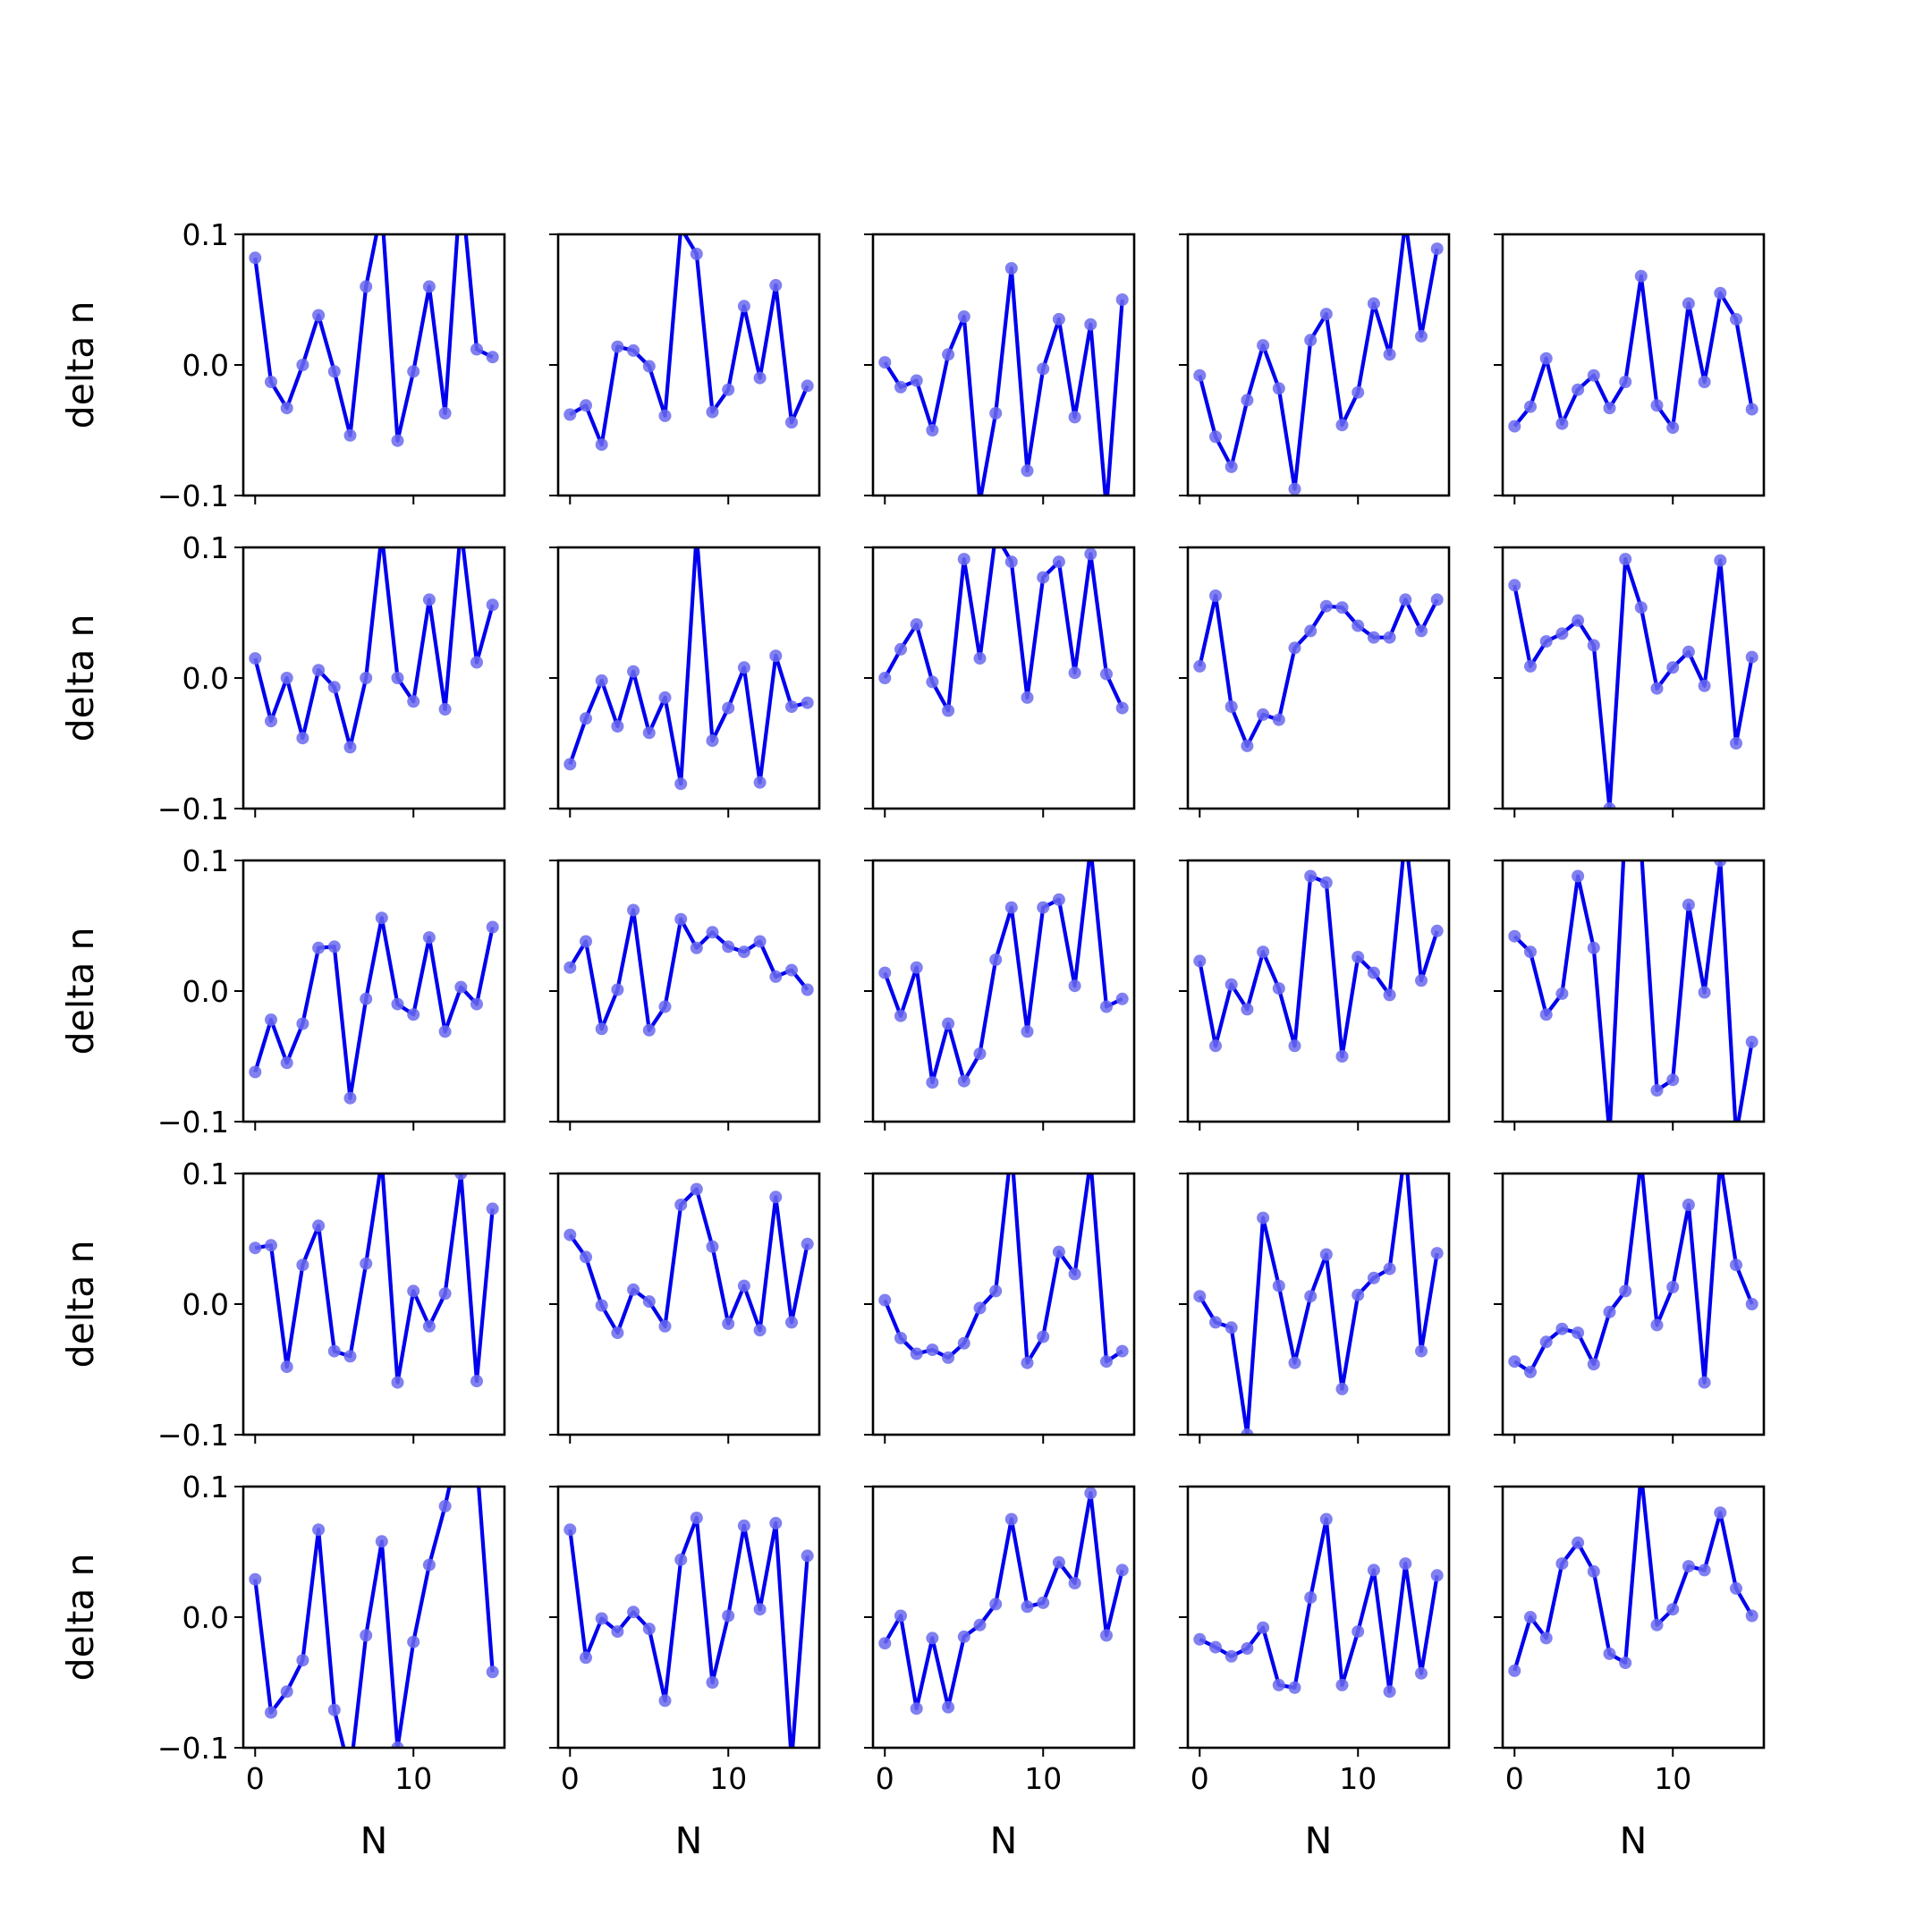 The width and height of the screenshot is (1932, 1932). Describe the element at coordinates (1000, 1673) in the screenshot. I see `subplot-5-3: 0 10N` at that location.